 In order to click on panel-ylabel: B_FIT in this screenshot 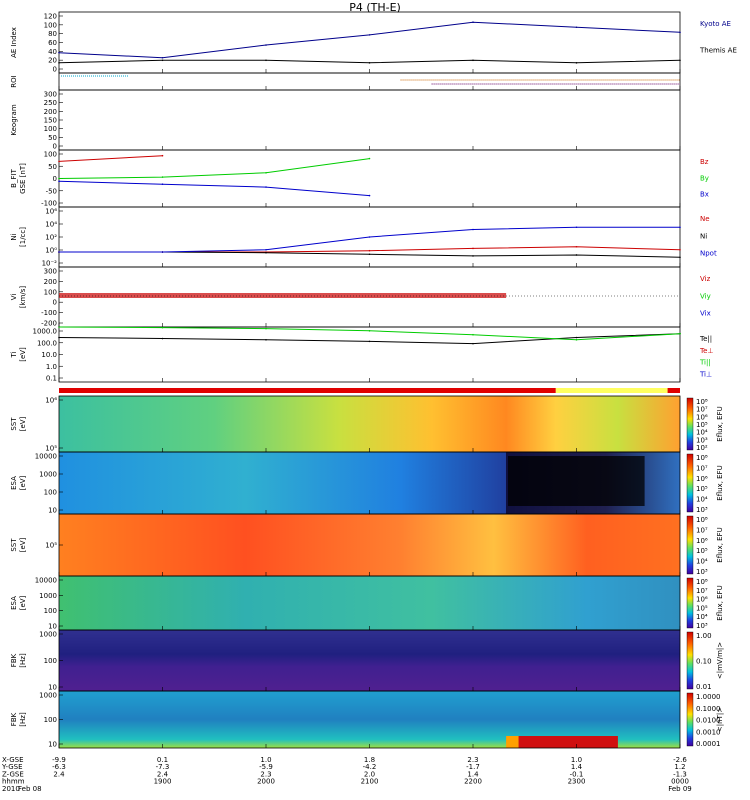, I will do `click(14, 177)`.